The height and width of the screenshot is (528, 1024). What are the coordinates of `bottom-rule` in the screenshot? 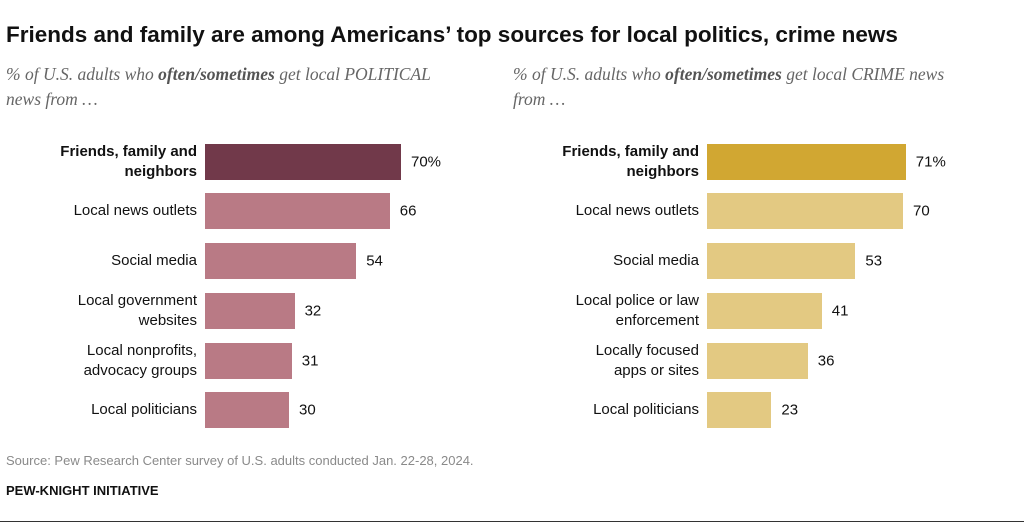 It's located at (512, 521).